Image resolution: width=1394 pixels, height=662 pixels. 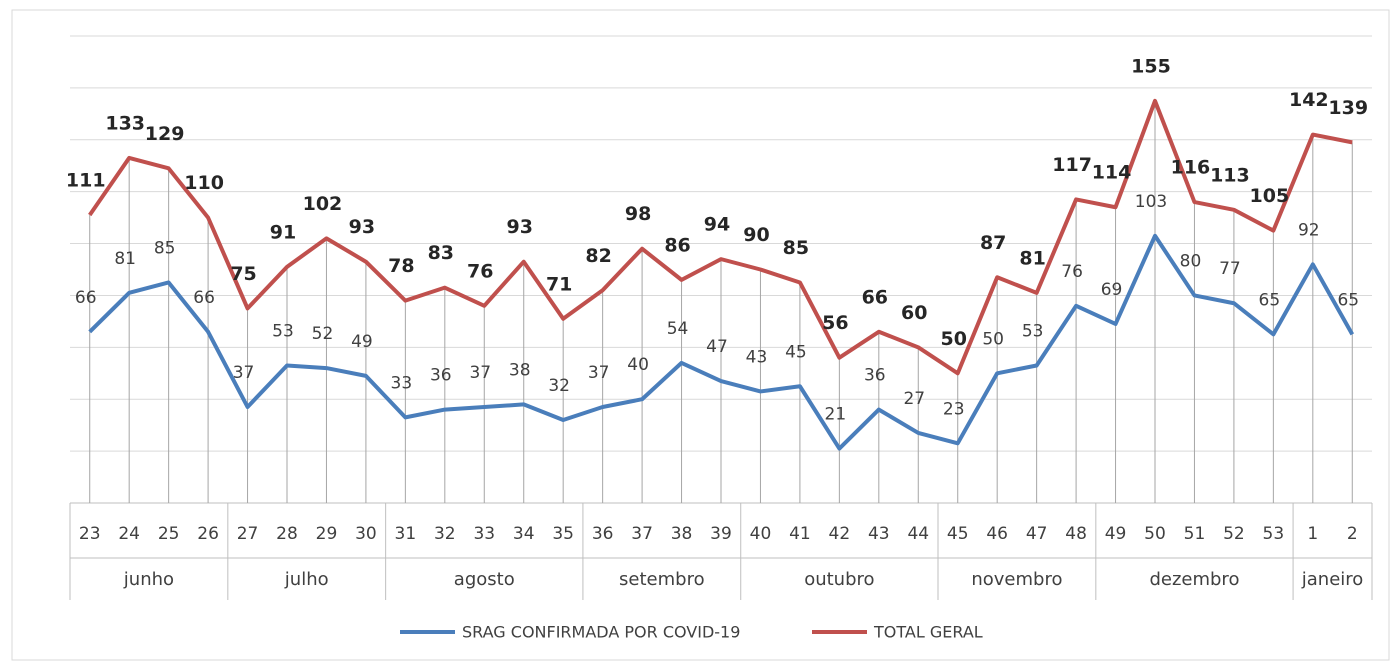 What do you see at coordinates (721, 534) in the screenshot?
I see `x-tick-label: 39` at bounding box center [721, 534].